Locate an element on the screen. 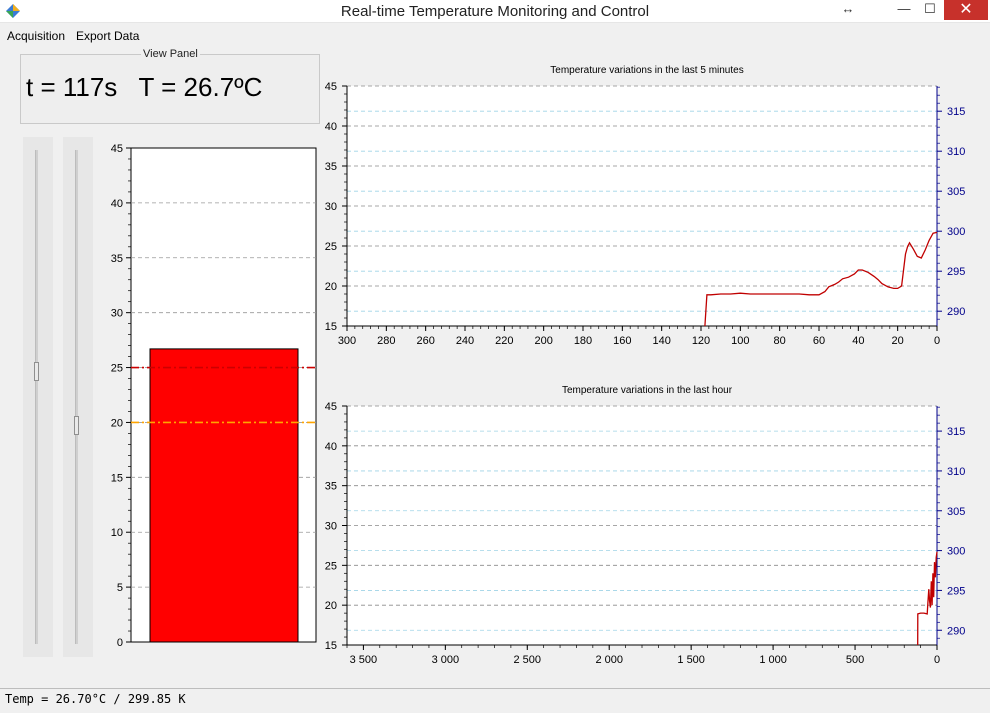 This screenshot has width=990, height=713. chart-5min-y2tick-label: 315 is located at coordinates (956, 112).